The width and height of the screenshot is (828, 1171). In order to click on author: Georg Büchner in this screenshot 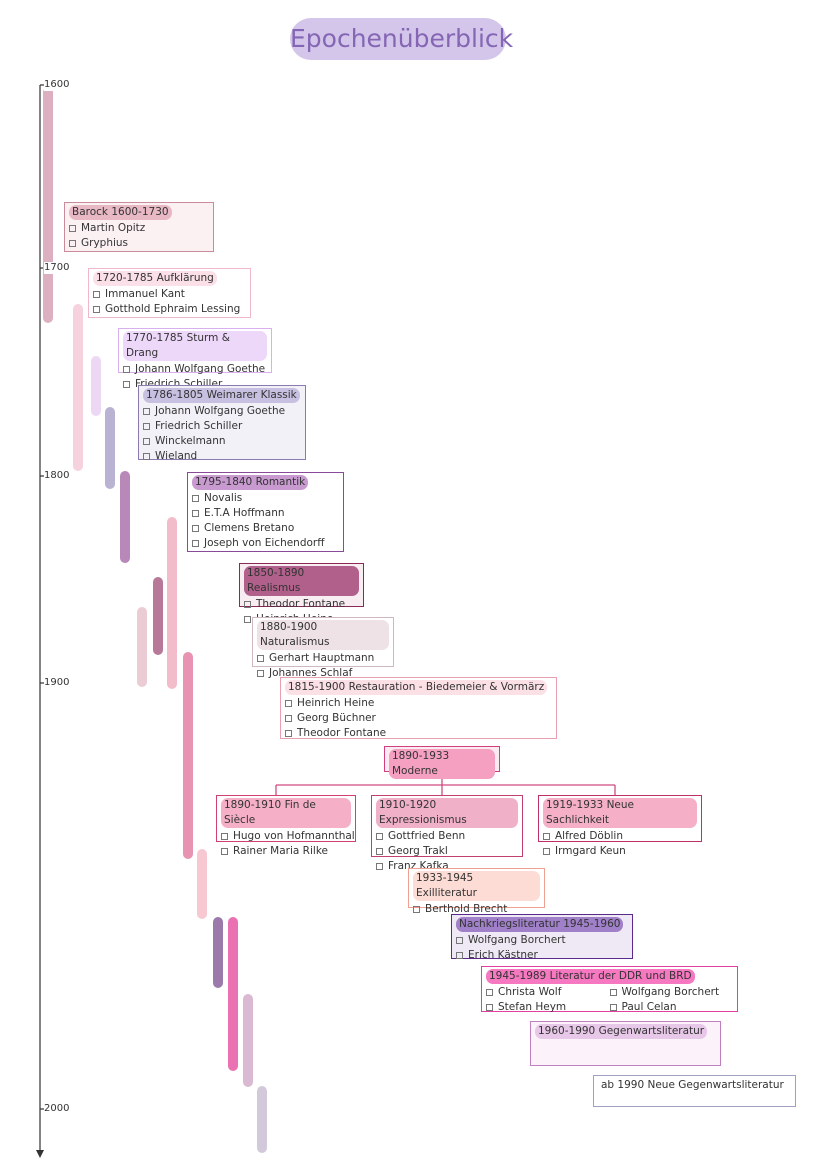, I will do `click(418, 718)`.